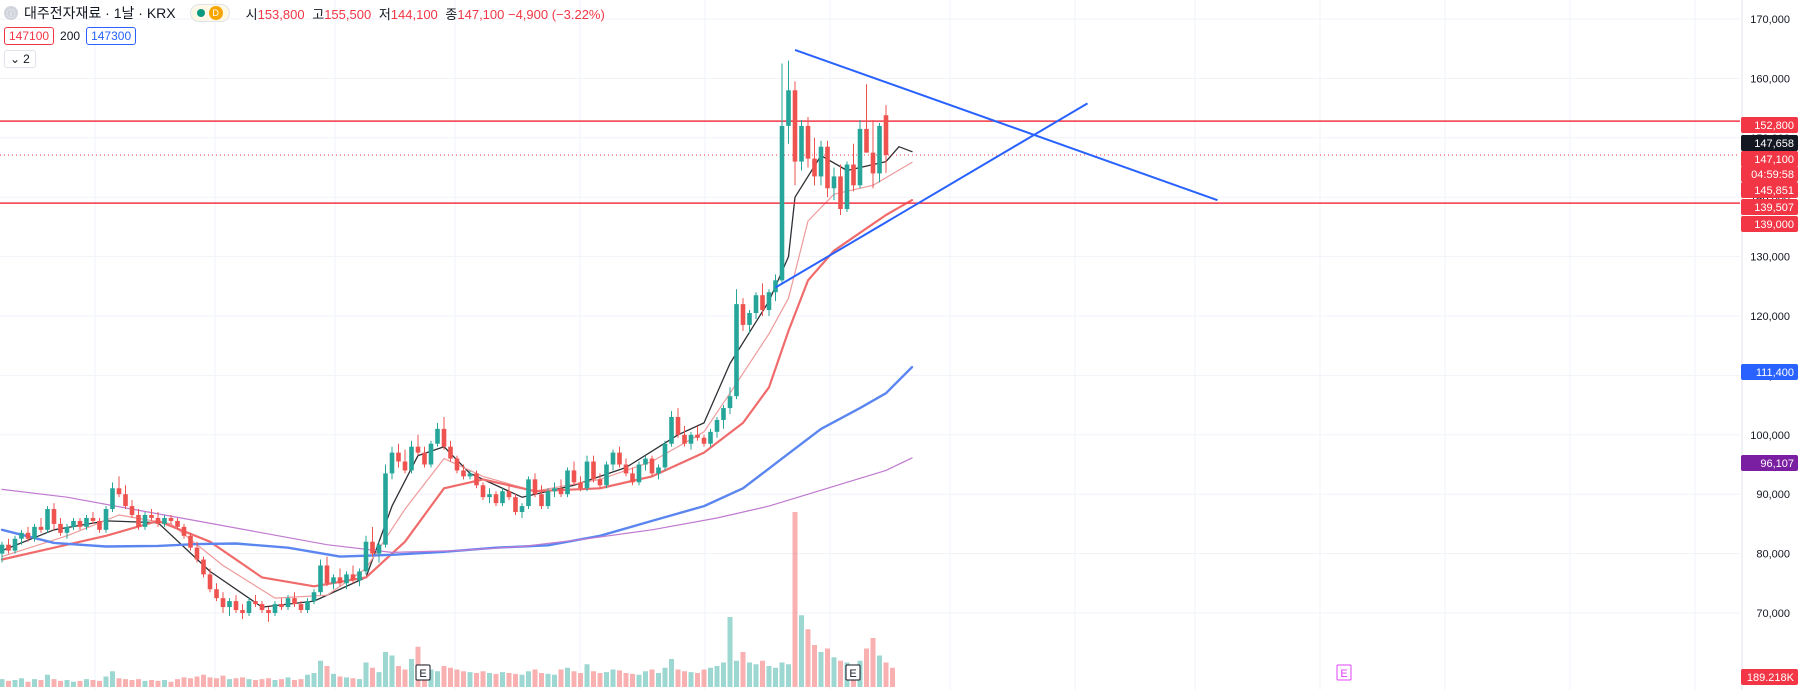 The height and width of the screenshot is (690, 1814). I want to click on price-tick-label: 130,000, so click(1770, 258).